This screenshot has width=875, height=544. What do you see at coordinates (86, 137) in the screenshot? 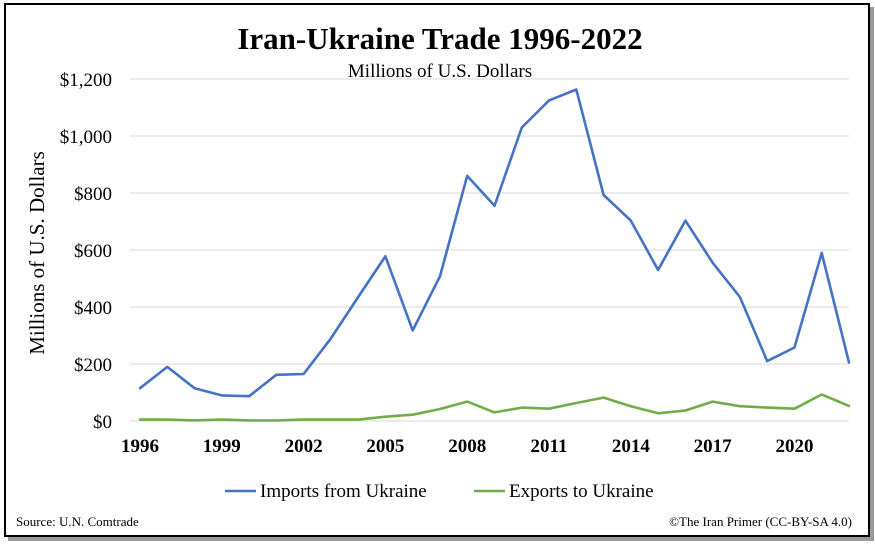
I see `y-tick-label: $1,000` at bounding box center [86, 137].